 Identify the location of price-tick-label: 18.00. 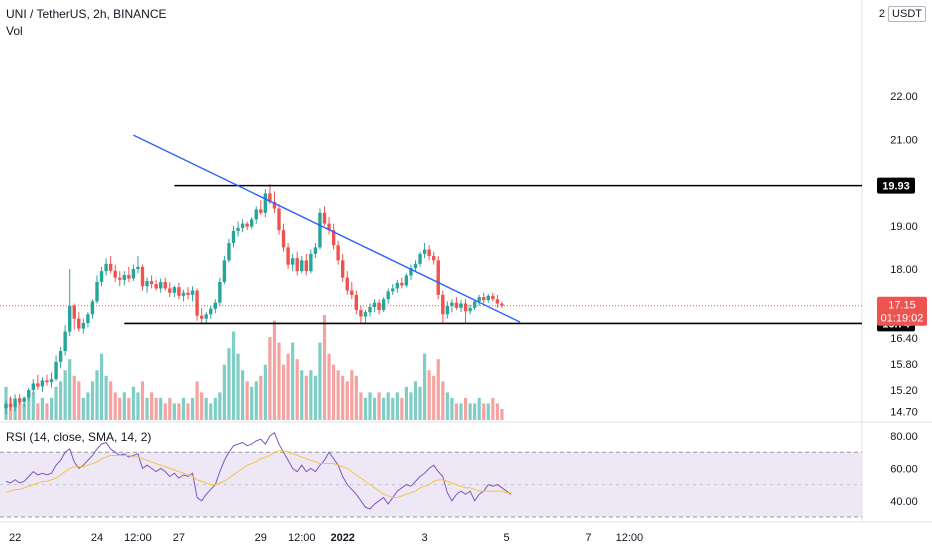
(904, 270).